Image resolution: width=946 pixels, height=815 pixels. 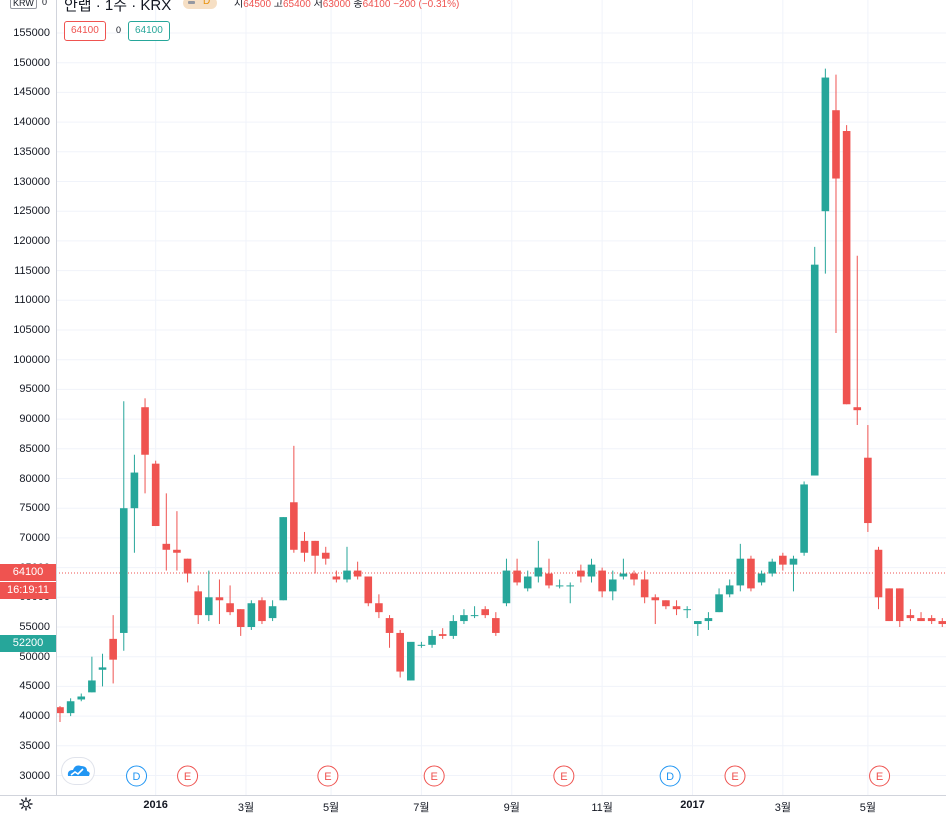 What do you see at coordinates (118, 7) in the screenshot?
I see `symbol-title: 안랩 · 1주 · KRX` at bounding box center [118, 7].